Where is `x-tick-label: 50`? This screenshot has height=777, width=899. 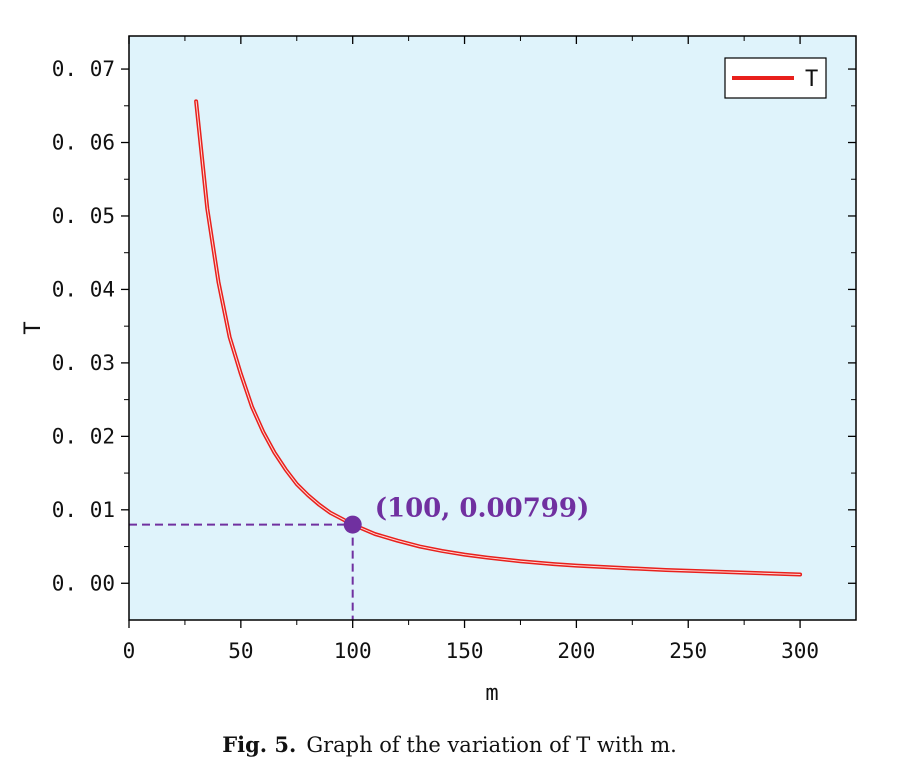 x-tick-label: 50 is located at coordinates (240, 651).